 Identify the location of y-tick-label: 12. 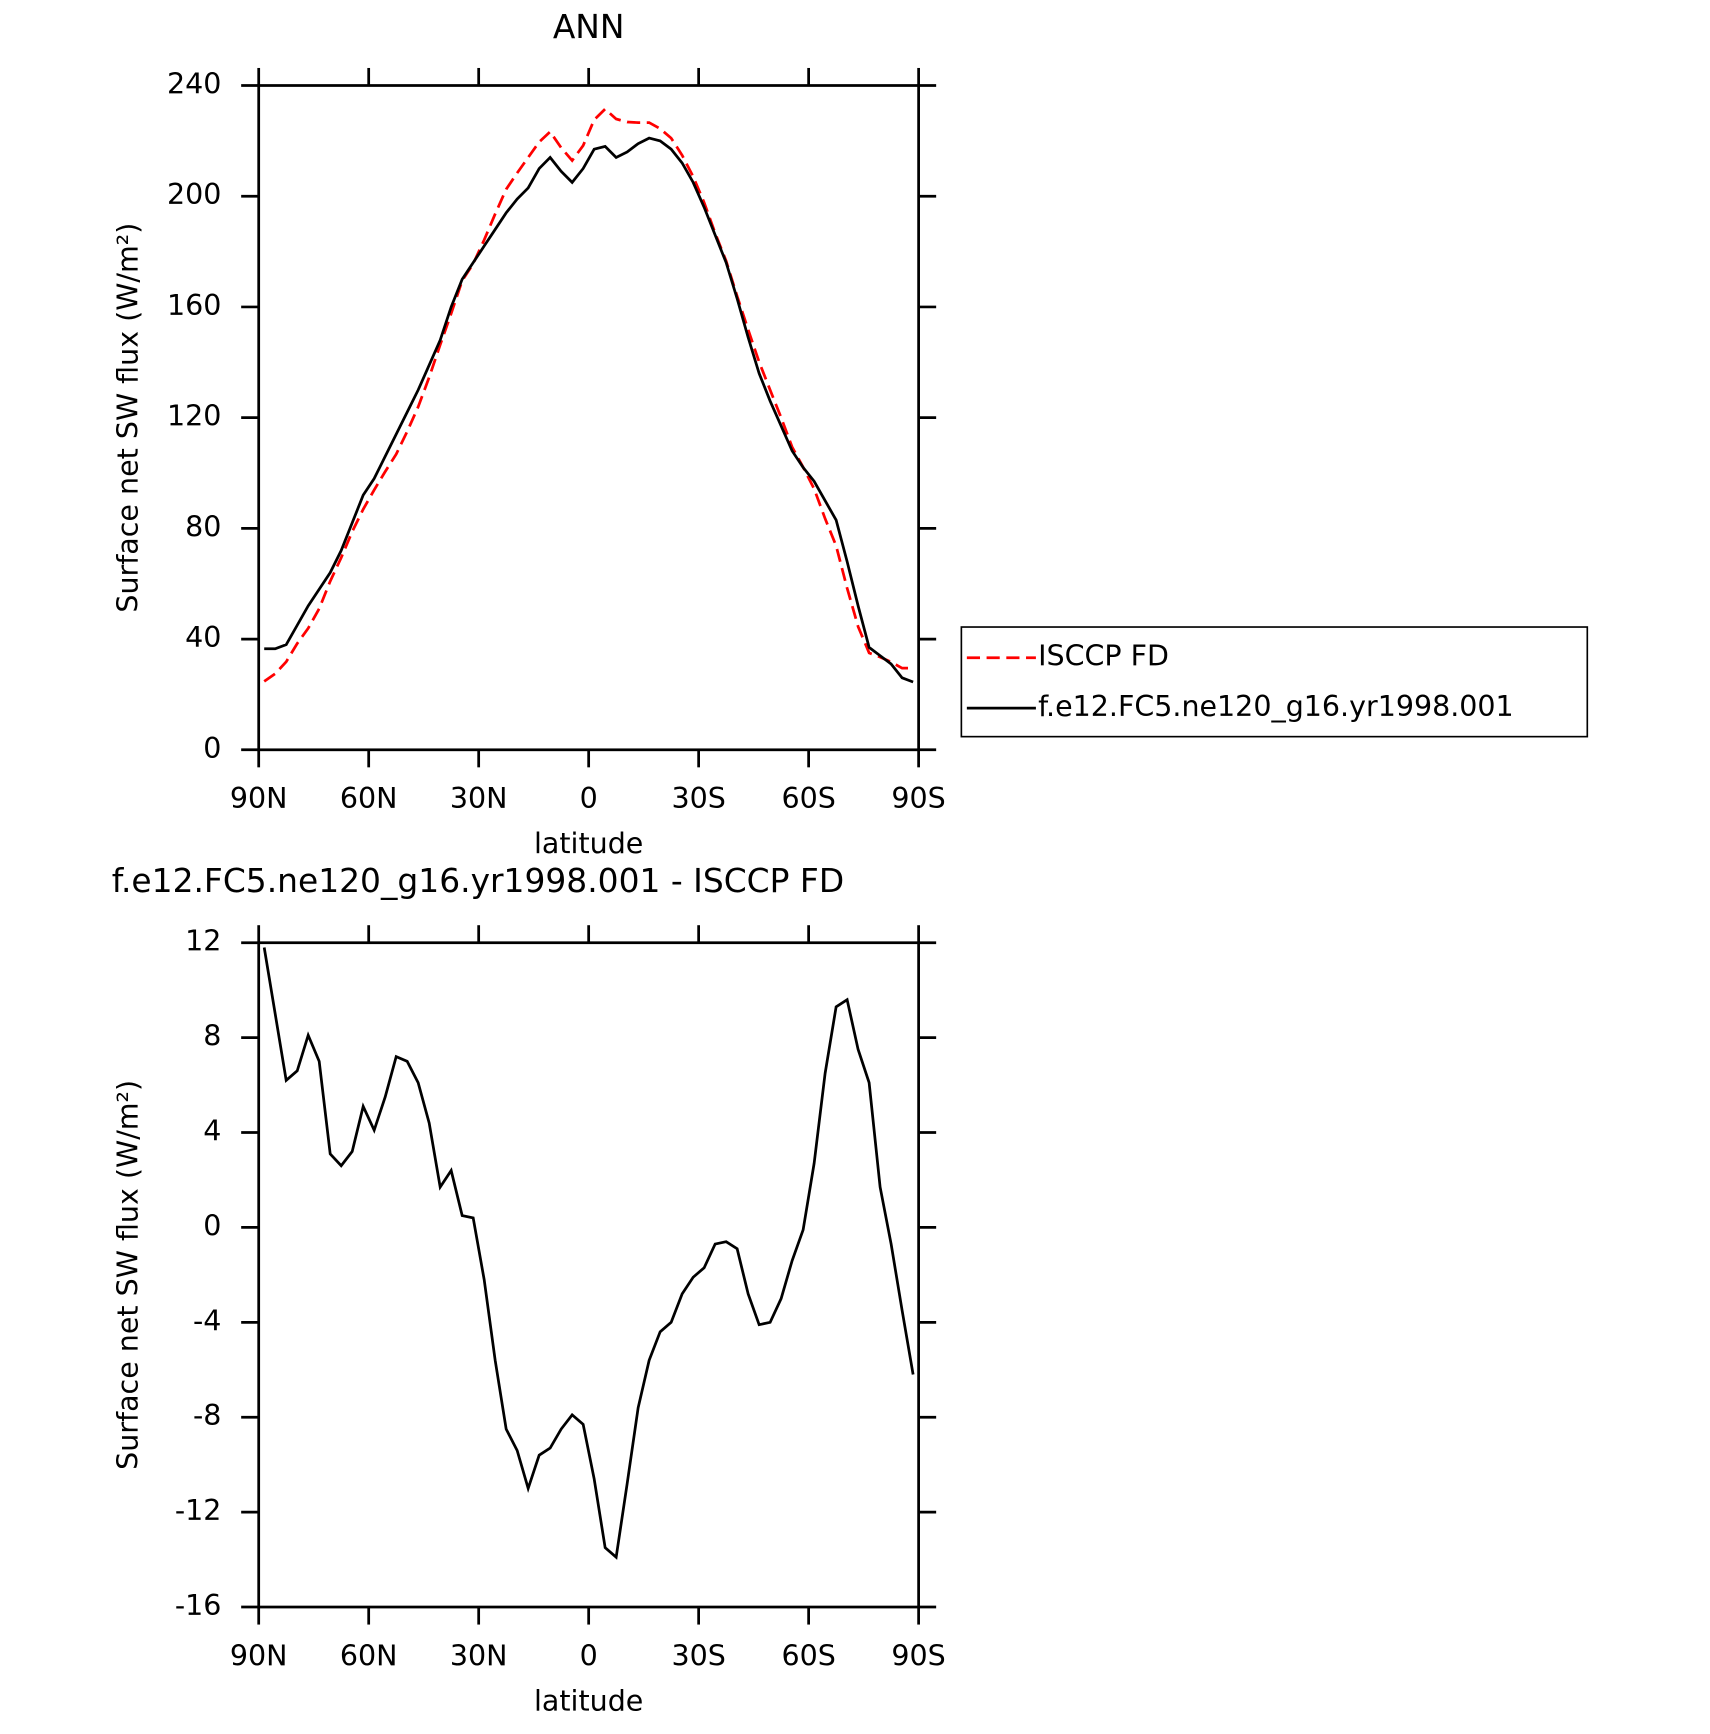
(203, 941).